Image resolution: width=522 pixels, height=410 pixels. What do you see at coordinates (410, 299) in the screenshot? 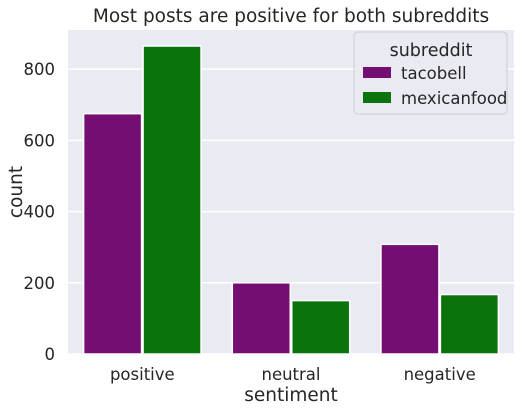
I see `bar-tacobell-negative` at bounding box center [410, 299].